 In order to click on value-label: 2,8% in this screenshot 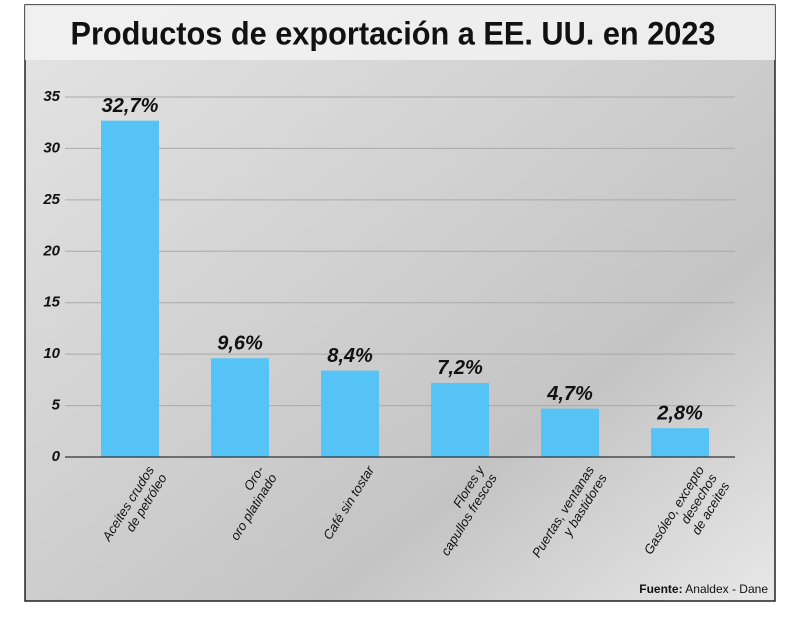, I will do `click(679, 413)`.